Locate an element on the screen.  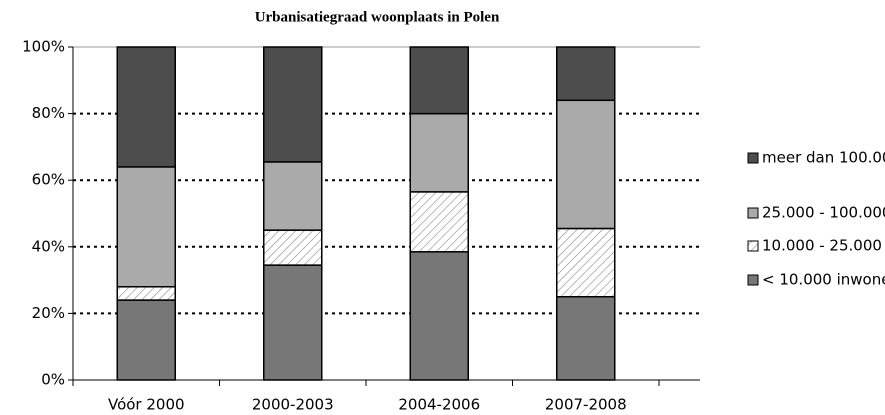
legend-label: 25.000 - 100.000 is located at coordinates (823, 213).